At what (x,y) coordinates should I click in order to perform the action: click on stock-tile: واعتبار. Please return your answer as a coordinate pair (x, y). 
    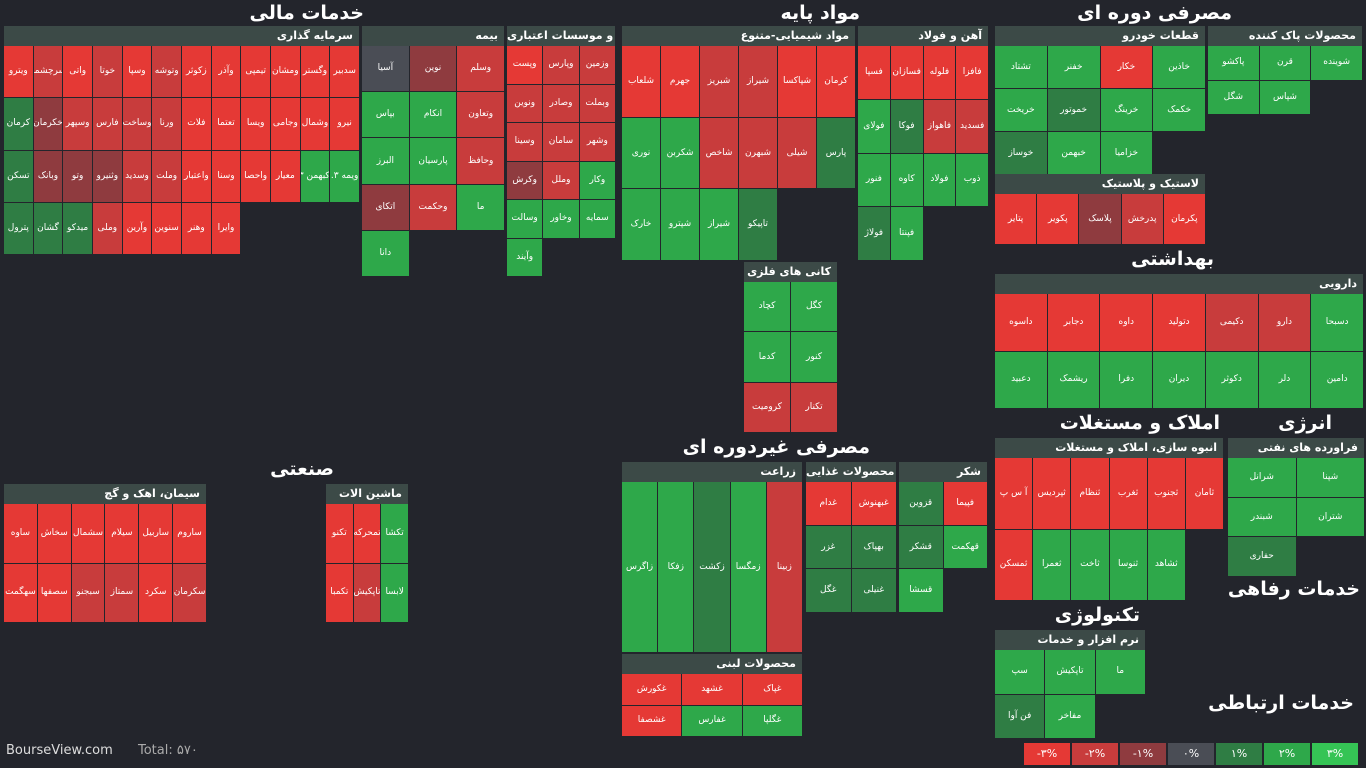
    Looking at the image, I should click on (196, 176).